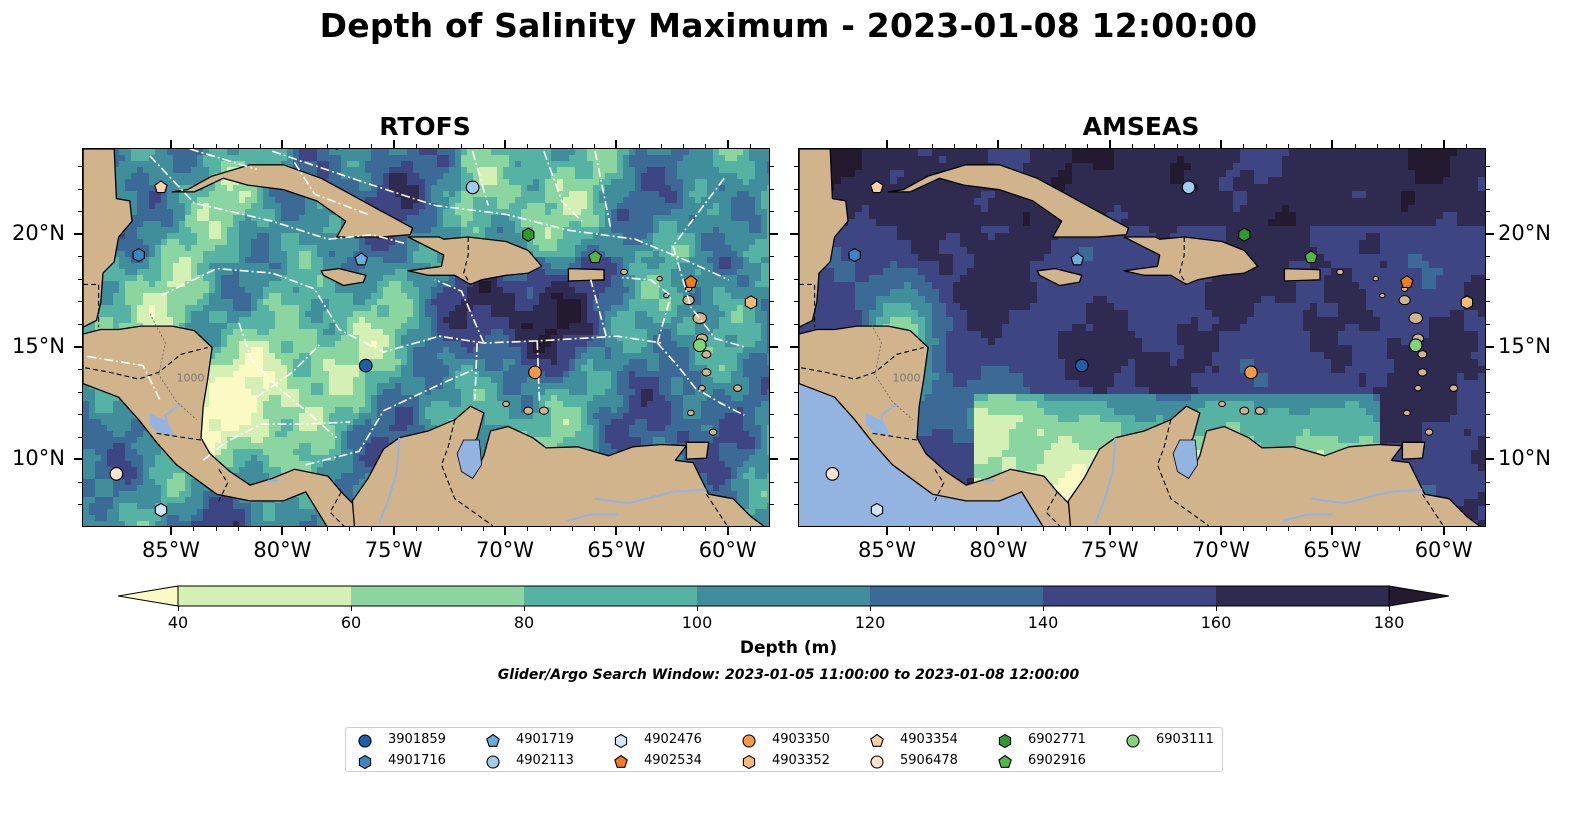  Describe the element at coordinates (1216, 622) in the screenshot. I see `colorbar-tick-label: 160` at that location.